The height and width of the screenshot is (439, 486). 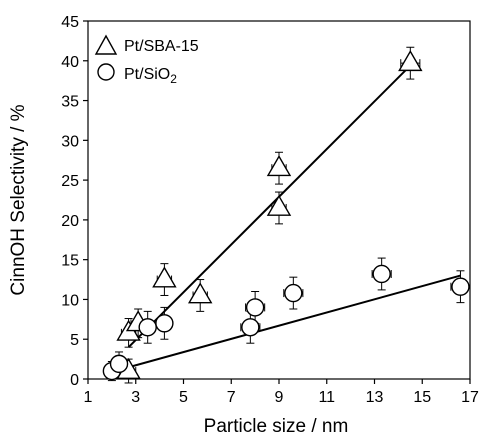 I want to click on y-axis-ticks: 0 5 10 15 20 25 30 35 40 45, so click(x=74, y=201).